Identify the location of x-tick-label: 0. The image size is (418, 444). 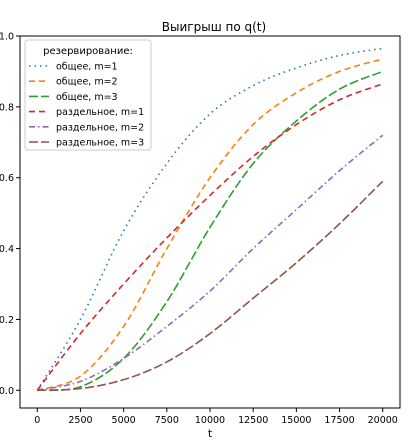
(37, 420).